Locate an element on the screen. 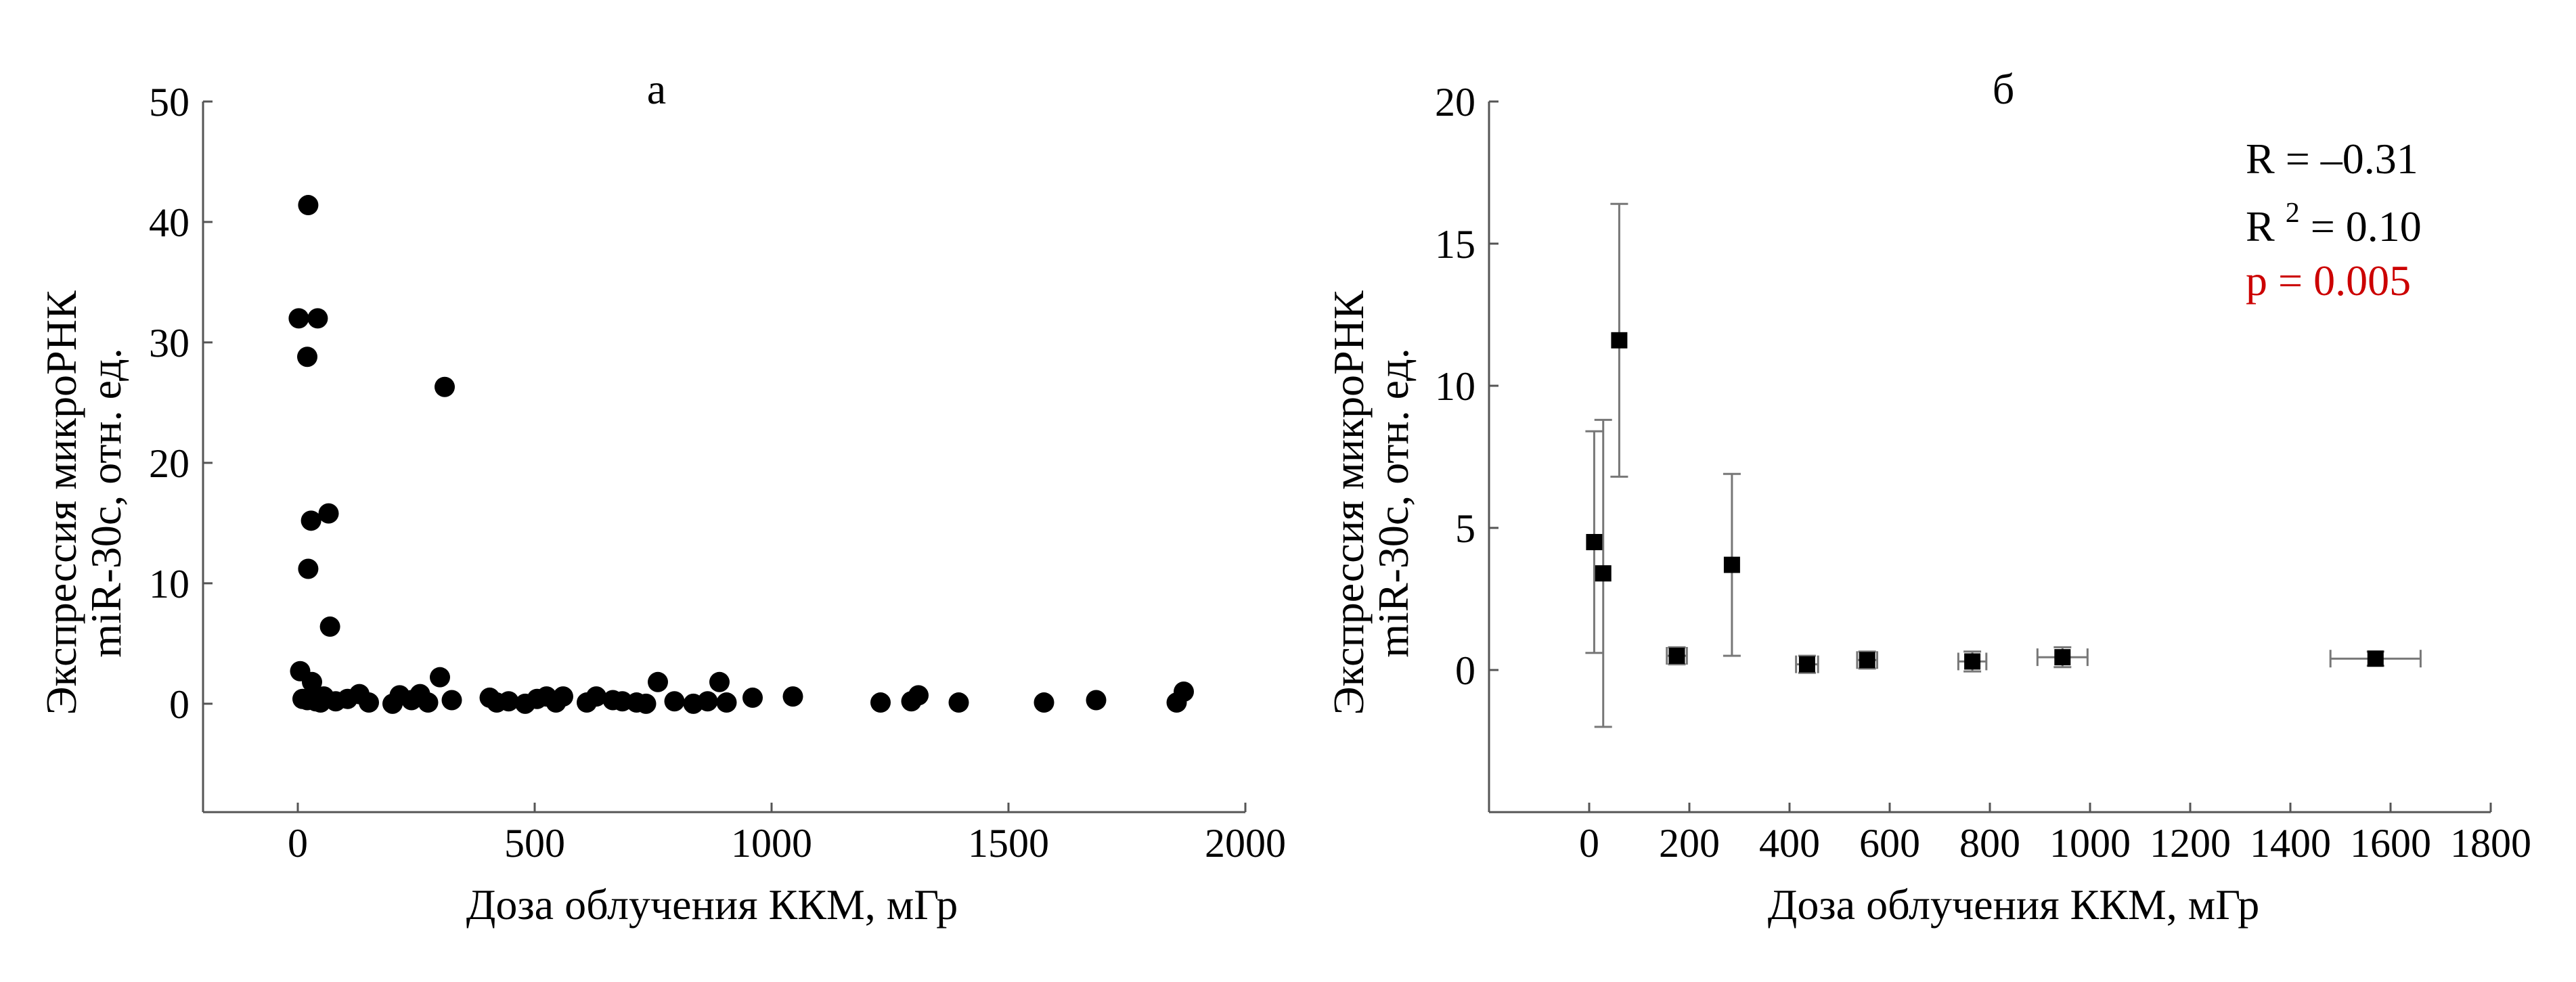  panel-b-x-tick-label: 1800 is located at coordinates (2490, 843).